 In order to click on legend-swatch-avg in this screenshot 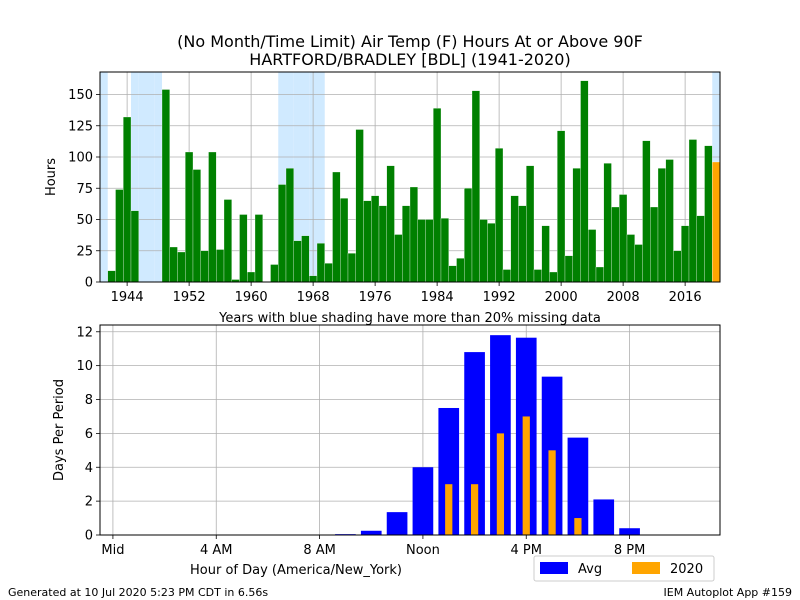, I will do `click(554, 568)`.